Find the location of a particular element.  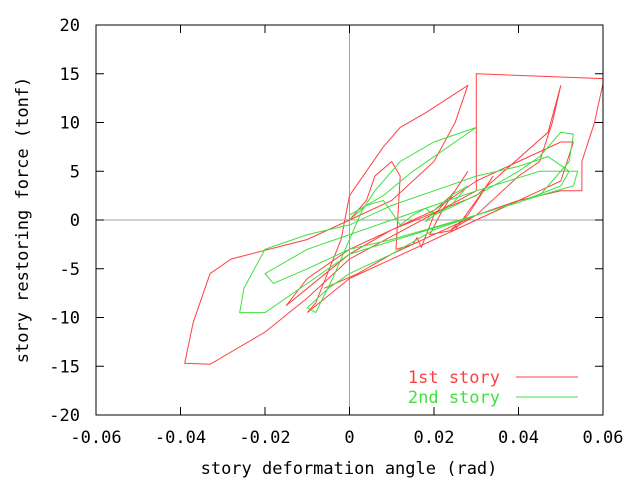

x-tick-label: -0.04 is located at coordinates (180, 438).